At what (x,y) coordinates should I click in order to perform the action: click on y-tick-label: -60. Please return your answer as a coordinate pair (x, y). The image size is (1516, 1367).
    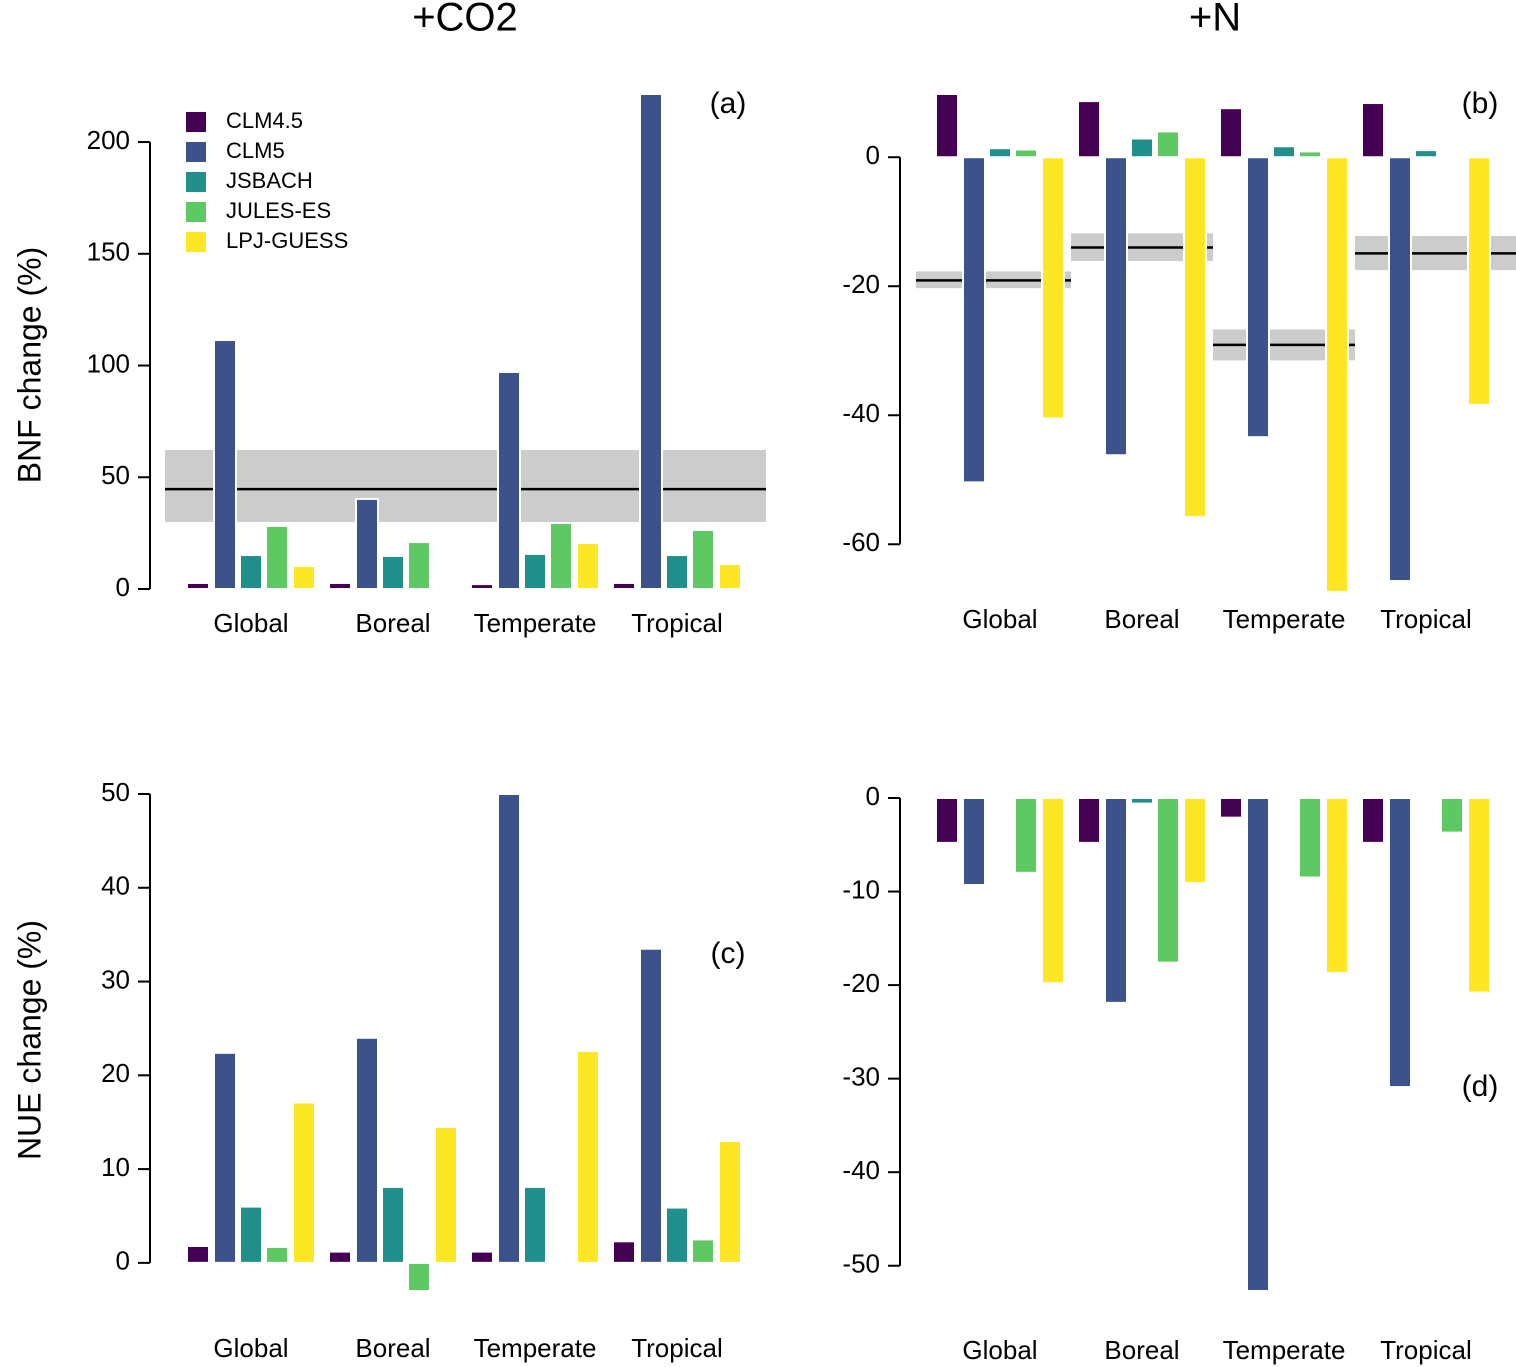
    Looking at the image, I should click on (861, 542).